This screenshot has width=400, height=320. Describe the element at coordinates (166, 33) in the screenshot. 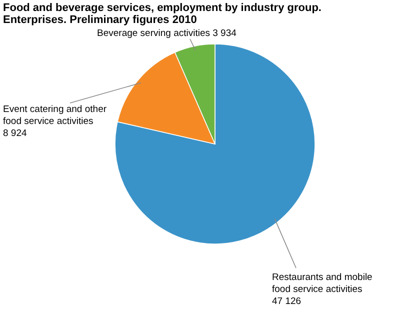

I see `slice-label: Beverage serving activities 3 934` at that location.